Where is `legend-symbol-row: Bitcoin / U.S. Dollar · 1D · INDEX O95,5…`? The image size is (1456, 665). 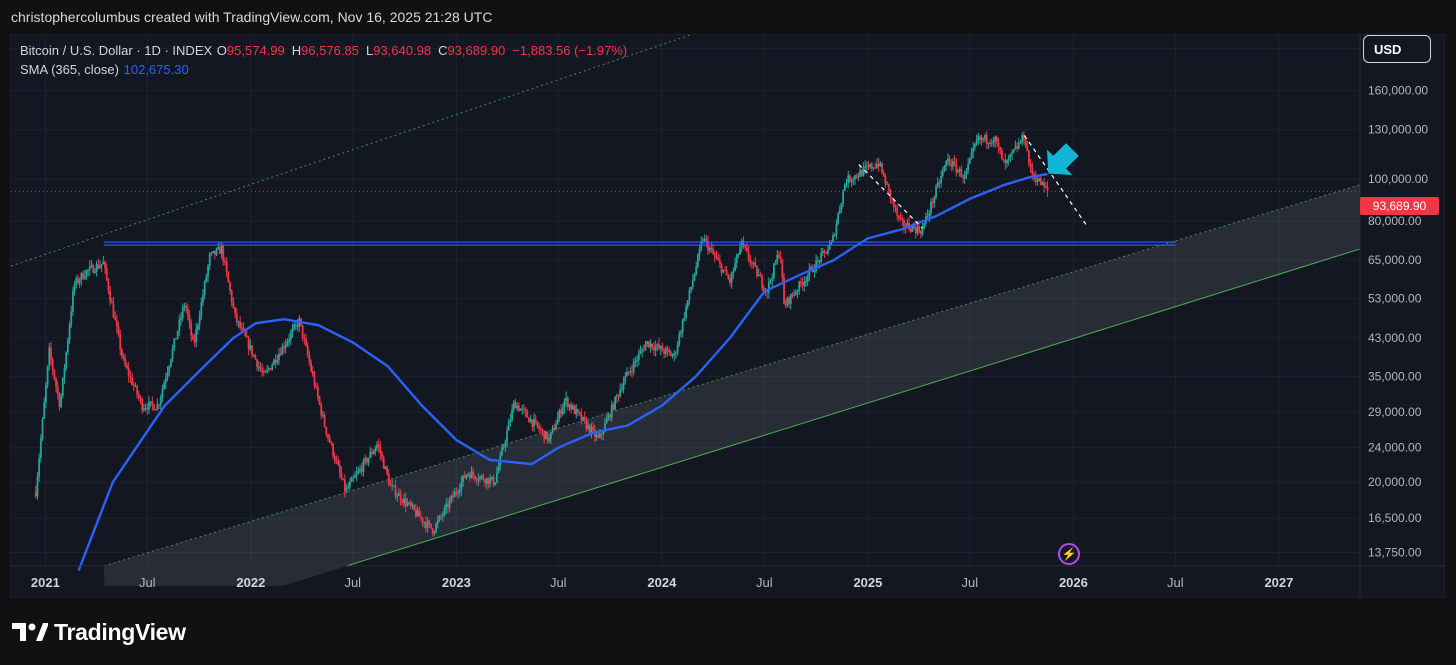 legend-symbol-row: Bitcoin / U.S. Dollar · 1D · INDEX O95,5… is located at coordinates (327, 50).